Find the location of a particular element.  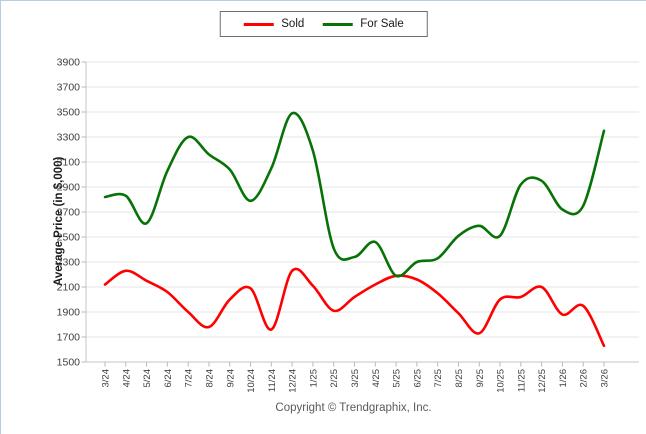

x-tick-label: 5/25 is located at coordinates (397, 378).